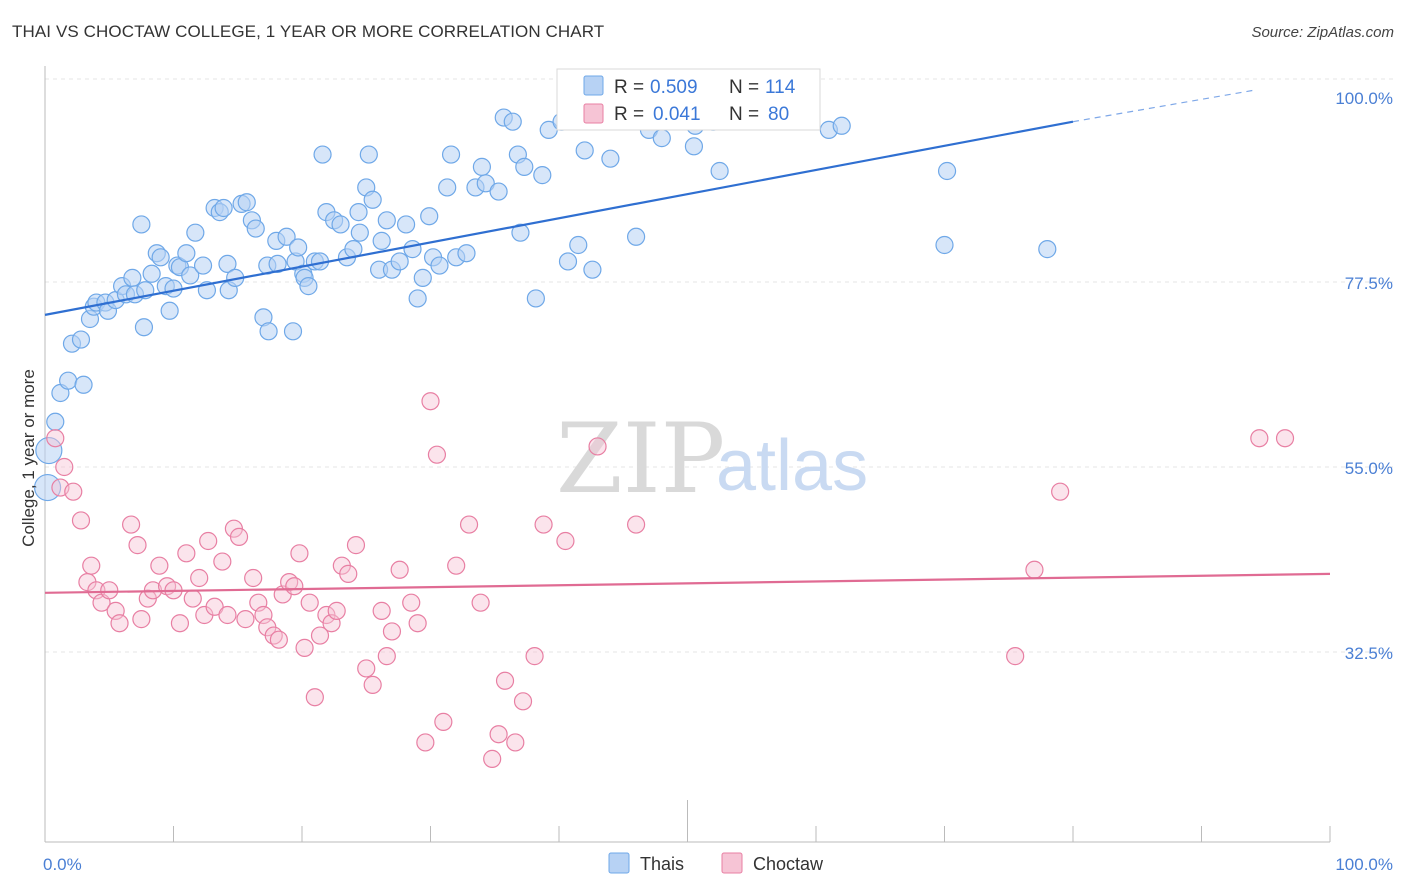 This screenshot has height=892, width=1406. I want to click on y-axis-label: College, 1 year or more, so click(28, 458).